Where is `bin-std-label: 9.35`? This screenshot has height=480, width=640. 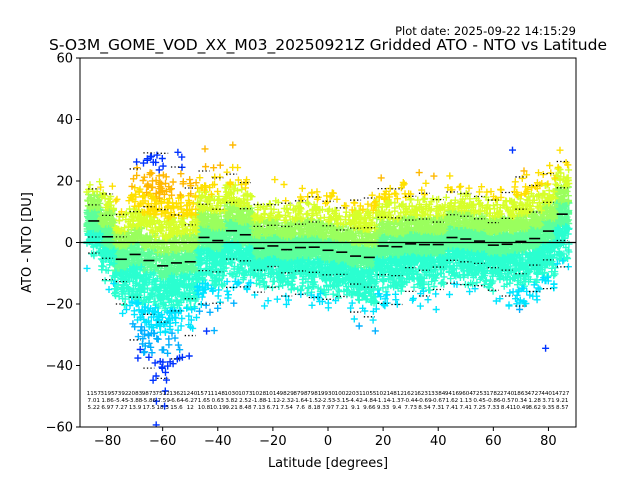
bin-std-label: 9.35 is located at coordinates (548, 408).